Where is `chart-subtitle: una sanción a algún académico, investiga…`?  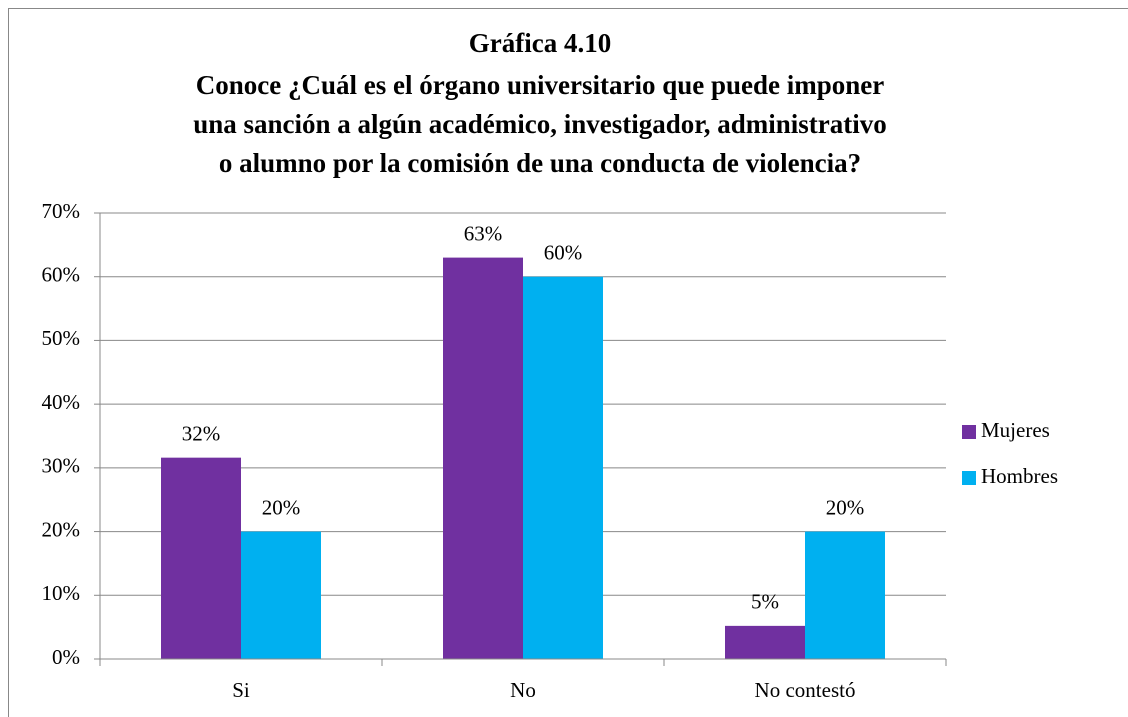 chart-subtitle: una sanción a algún académico, investiga… is located at coordinates (540, 124).